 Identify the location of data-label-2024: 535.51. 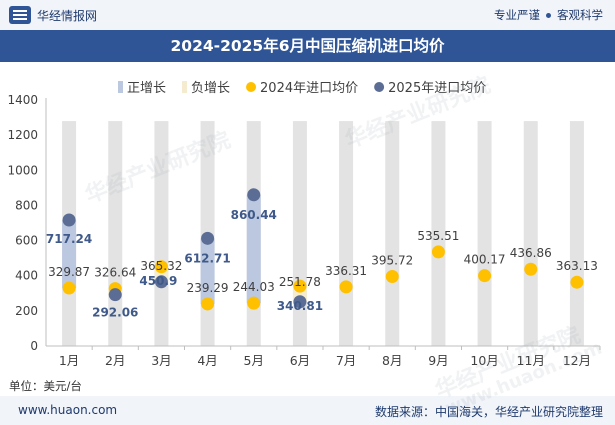
(438, 236).